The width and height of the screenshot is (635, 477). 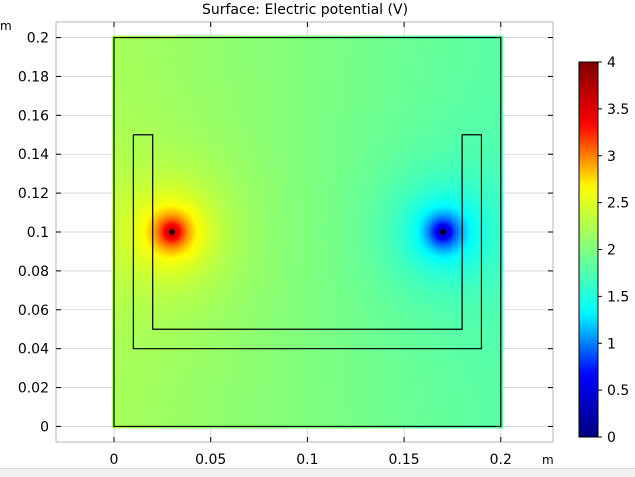 I want to click on y-tick-label: 0.18, so click(x=33, y=77).